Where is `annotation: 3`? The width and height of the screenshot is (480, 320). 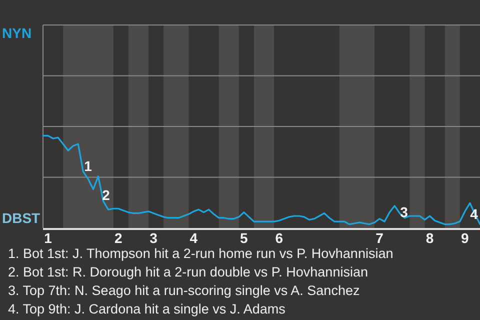
annotation: 3 is located at coordinates (404, 212).